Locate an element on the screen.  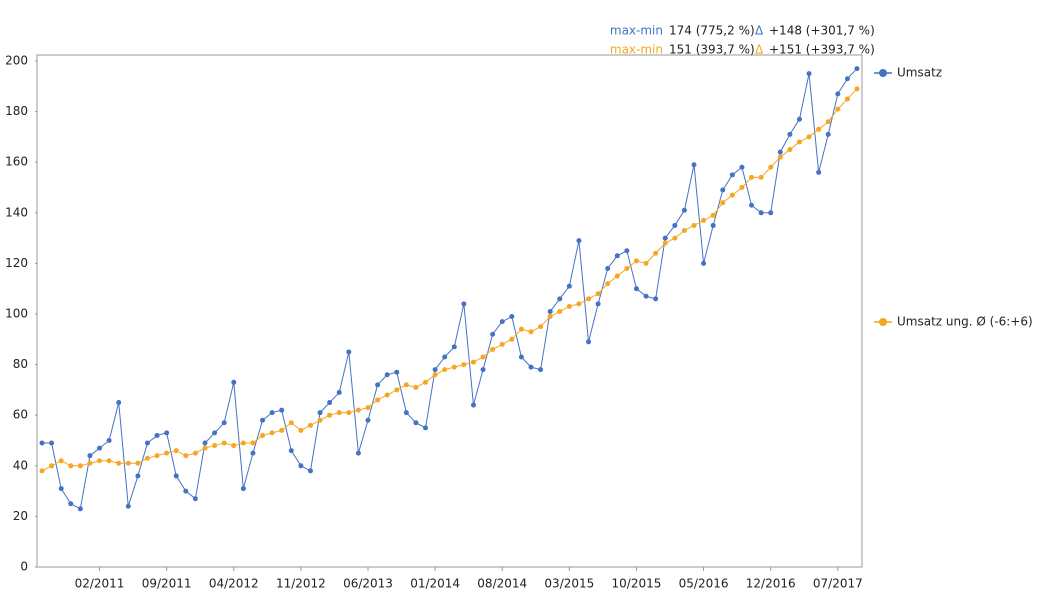
y-tick-label: 0 is located at coordinates (24, 567).